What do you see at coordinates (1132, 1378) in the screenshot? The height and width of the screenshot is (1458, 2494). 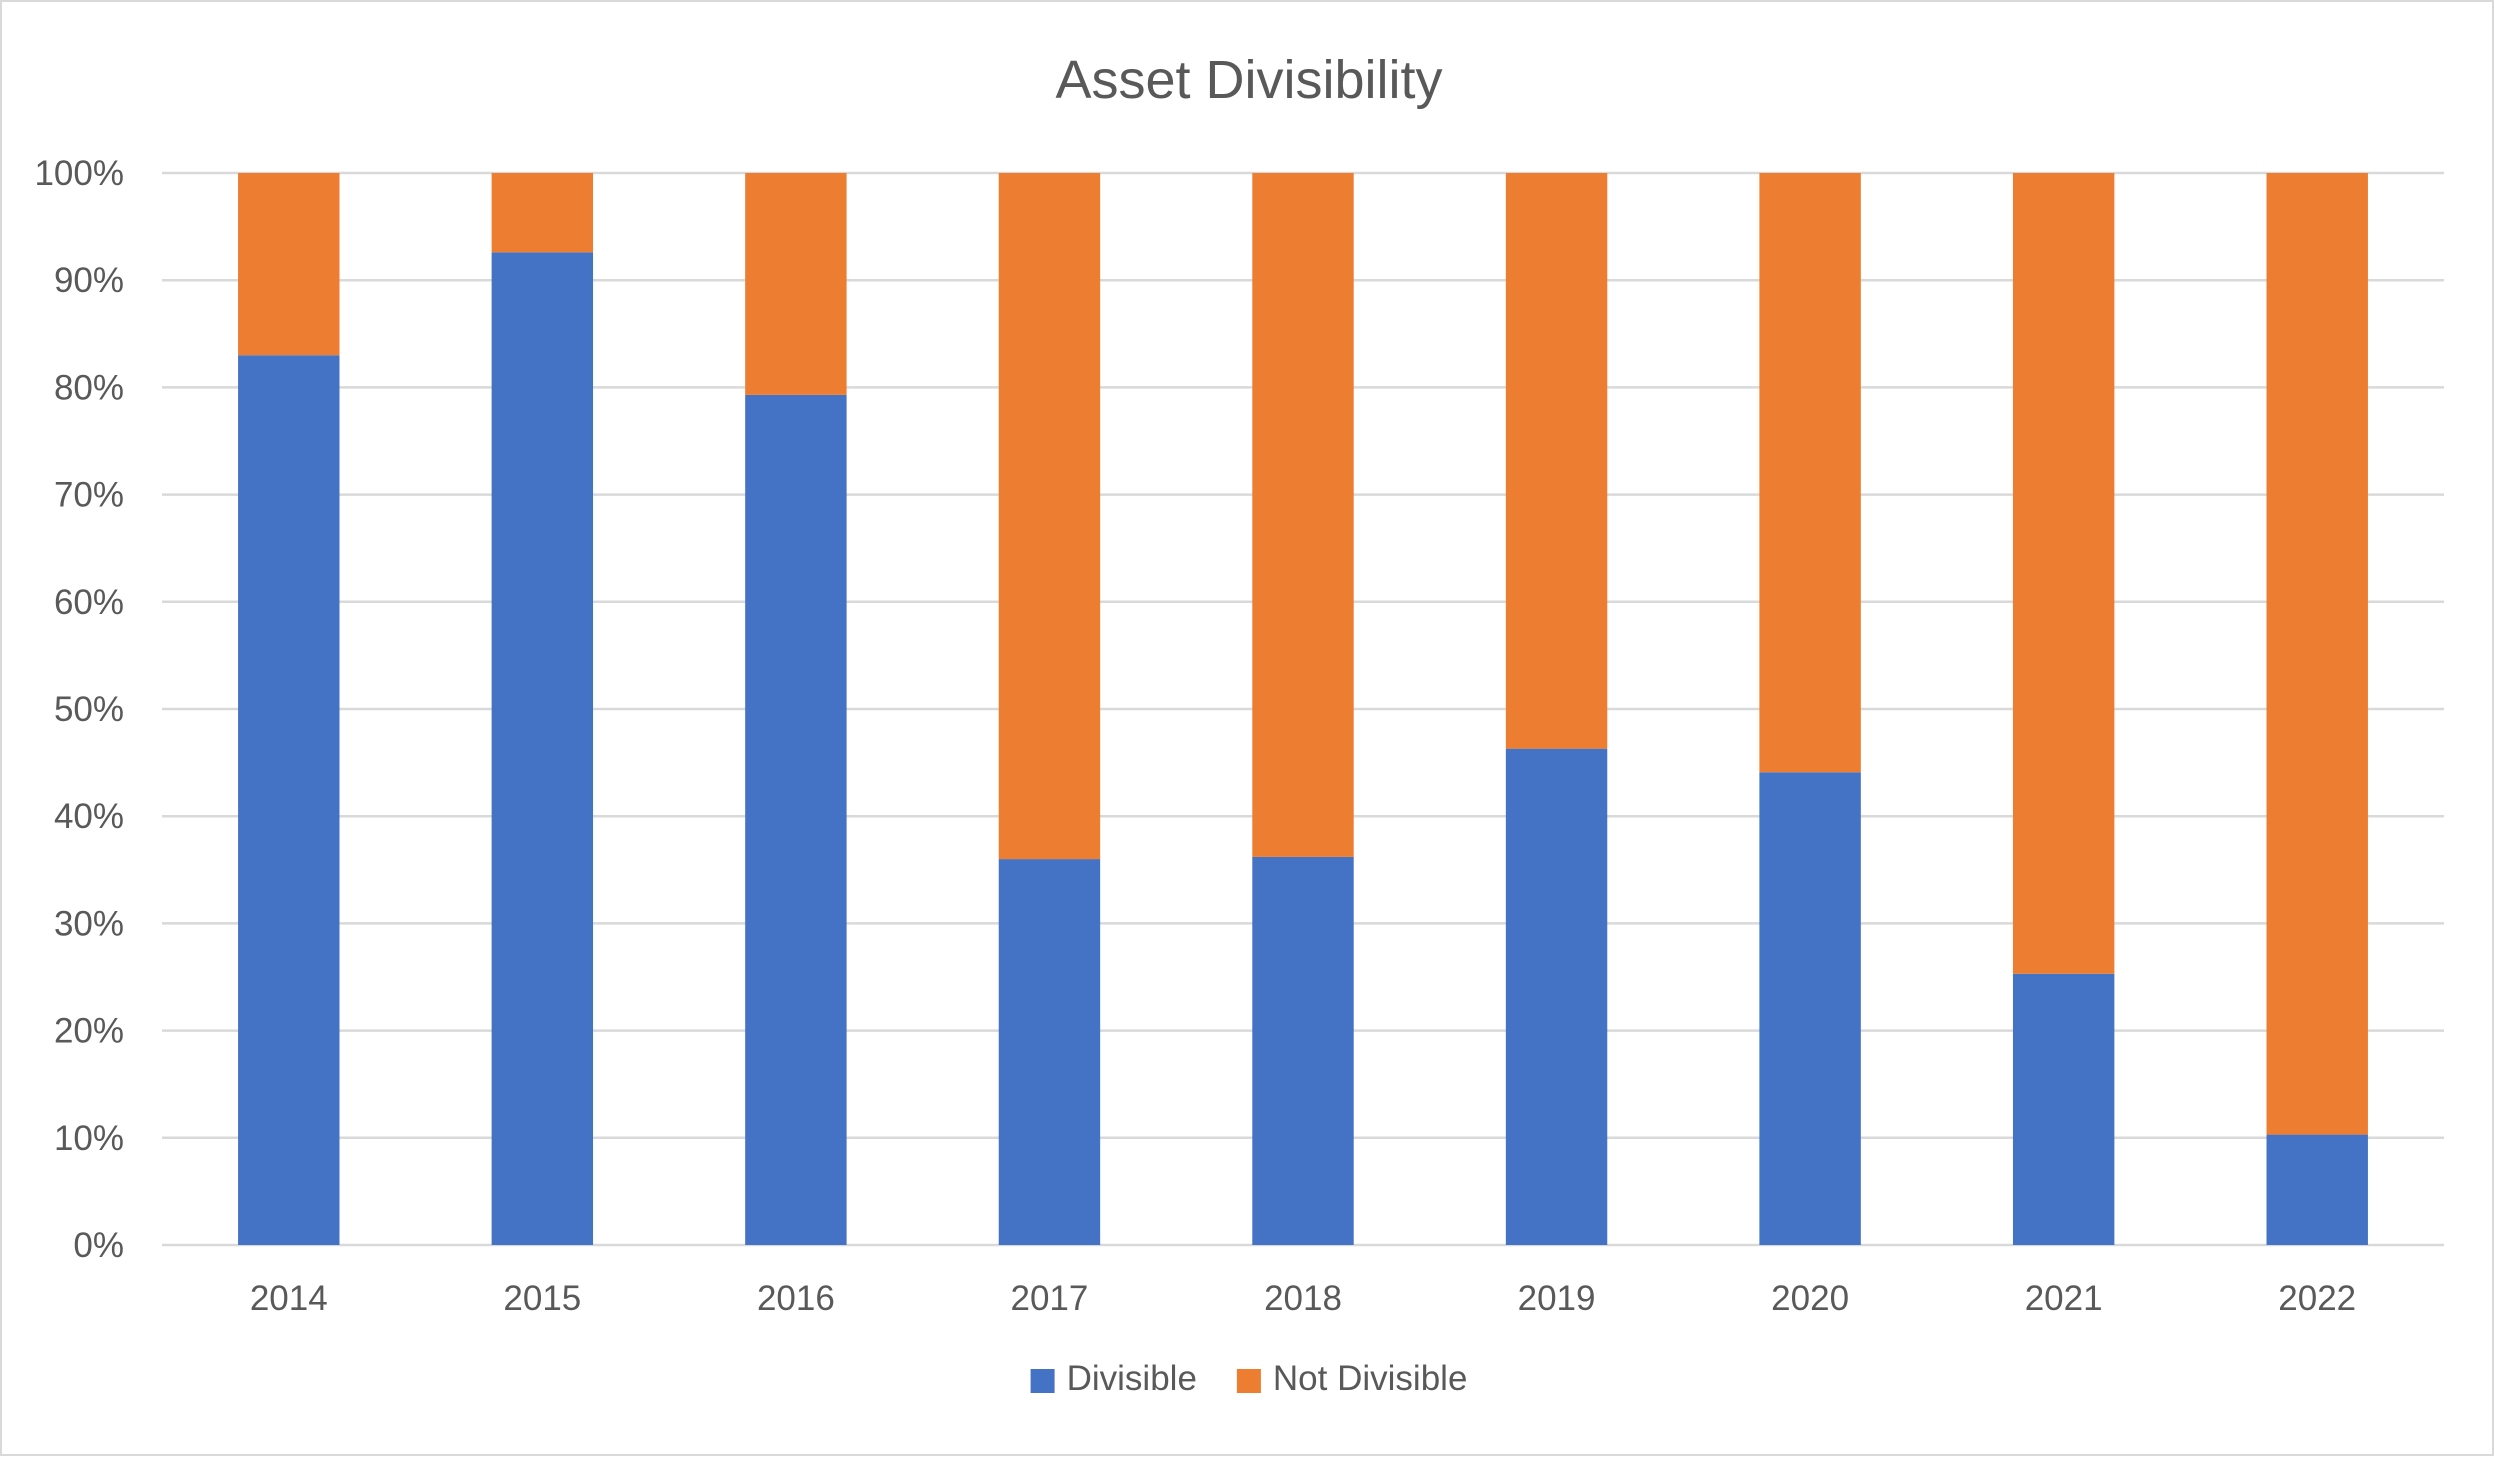 I see `legend-label: Divisible` at bounding box center [1132, 1378].